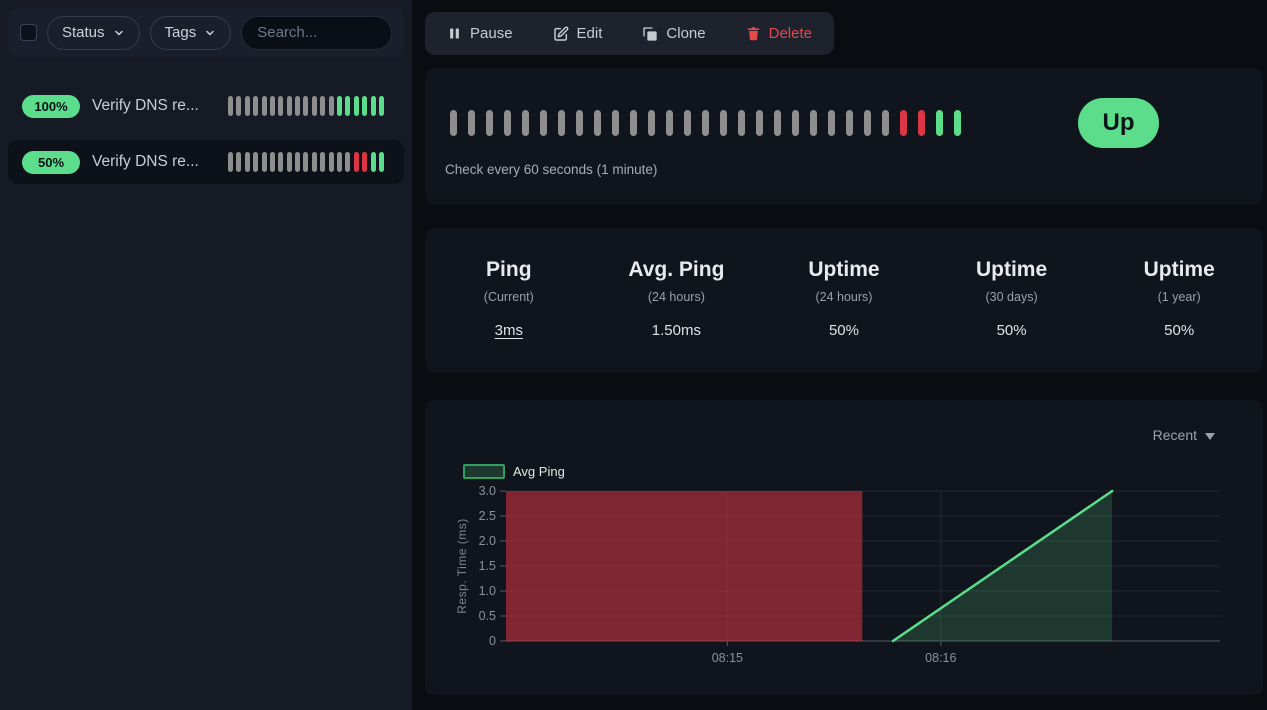  I want to click on svg-text: 08:15, so click(727, 658).